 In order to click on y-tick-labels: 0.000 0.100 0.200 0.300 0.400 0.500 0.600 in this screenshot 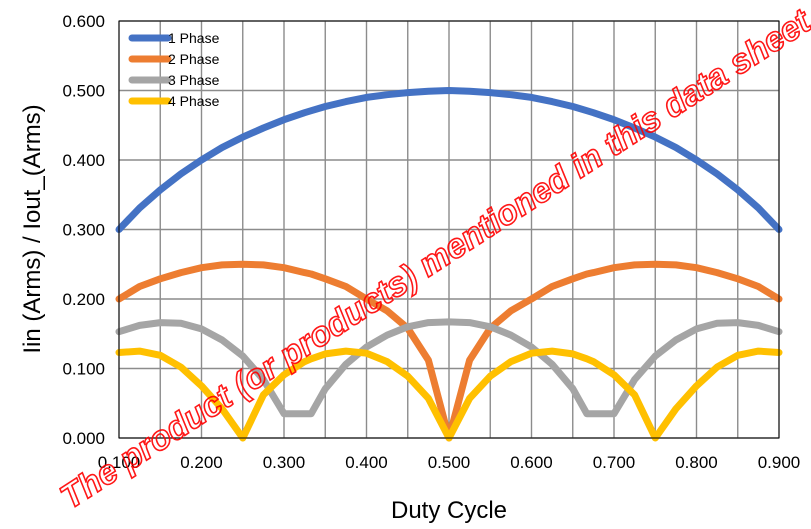, I will do `click(83, 230)`.